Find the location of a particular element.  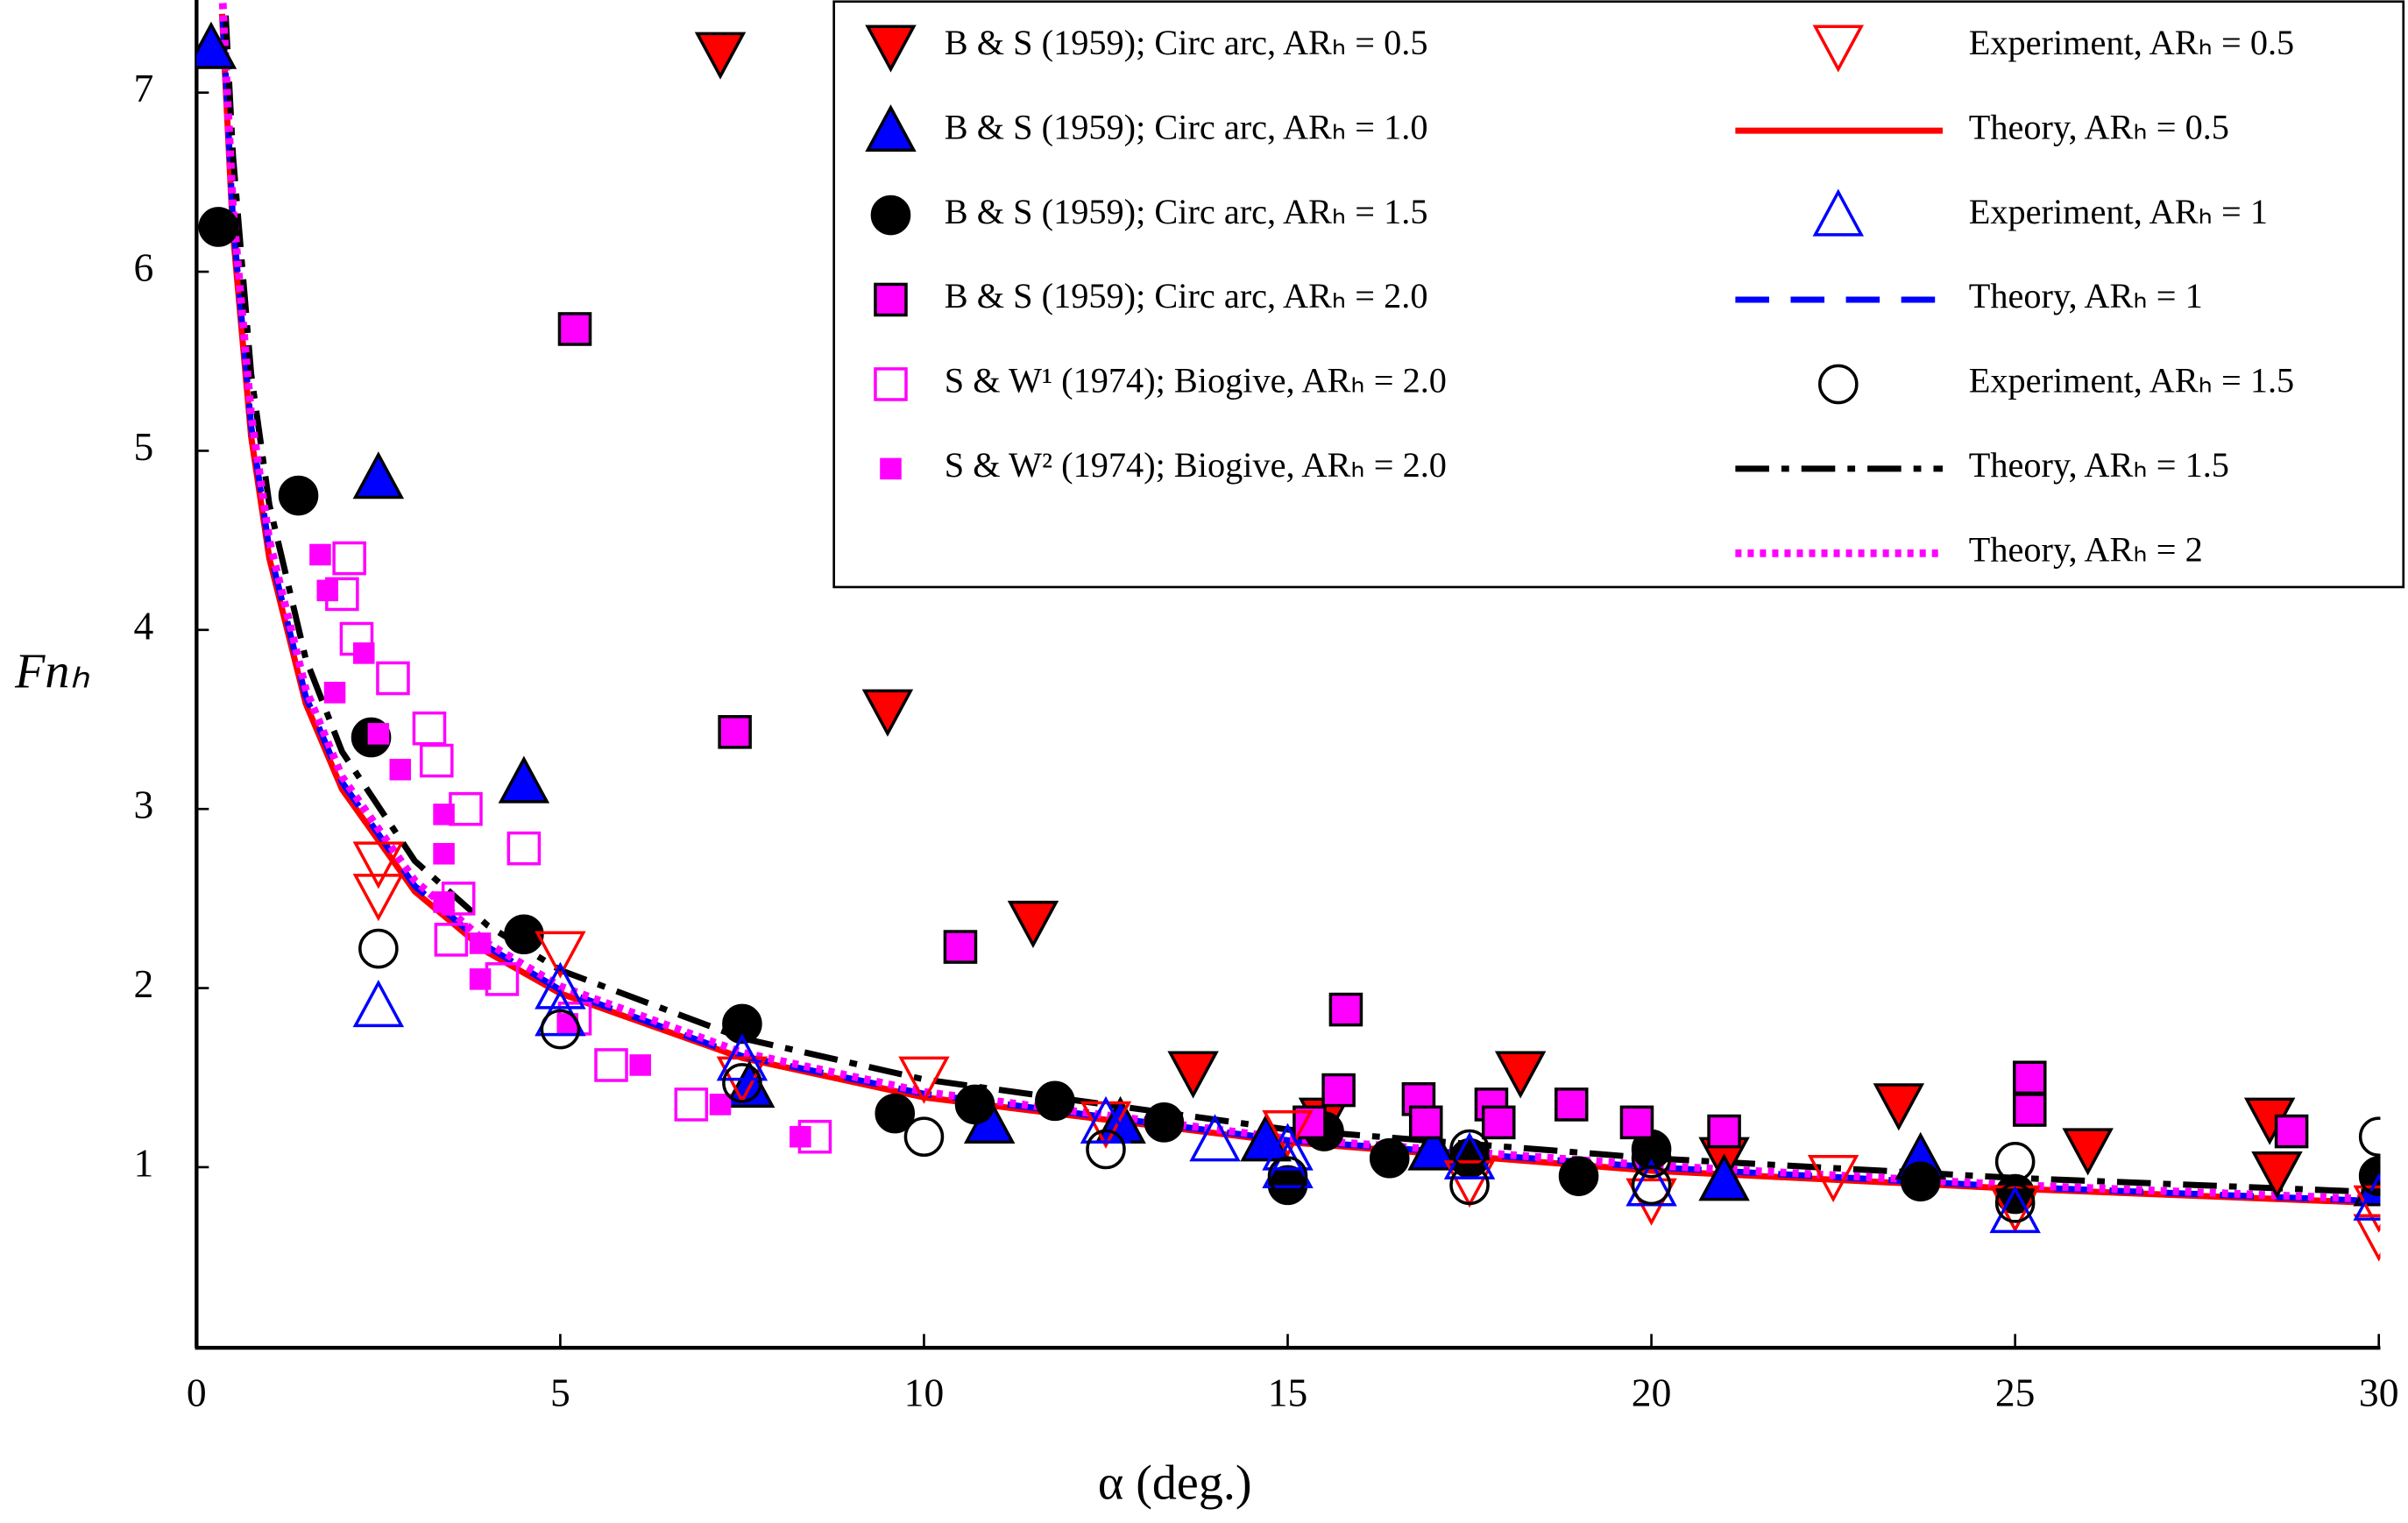

legend-label: B & S (1959); Circ arc, ARₕ = 1.5 is located at coordinates (1187, 211).